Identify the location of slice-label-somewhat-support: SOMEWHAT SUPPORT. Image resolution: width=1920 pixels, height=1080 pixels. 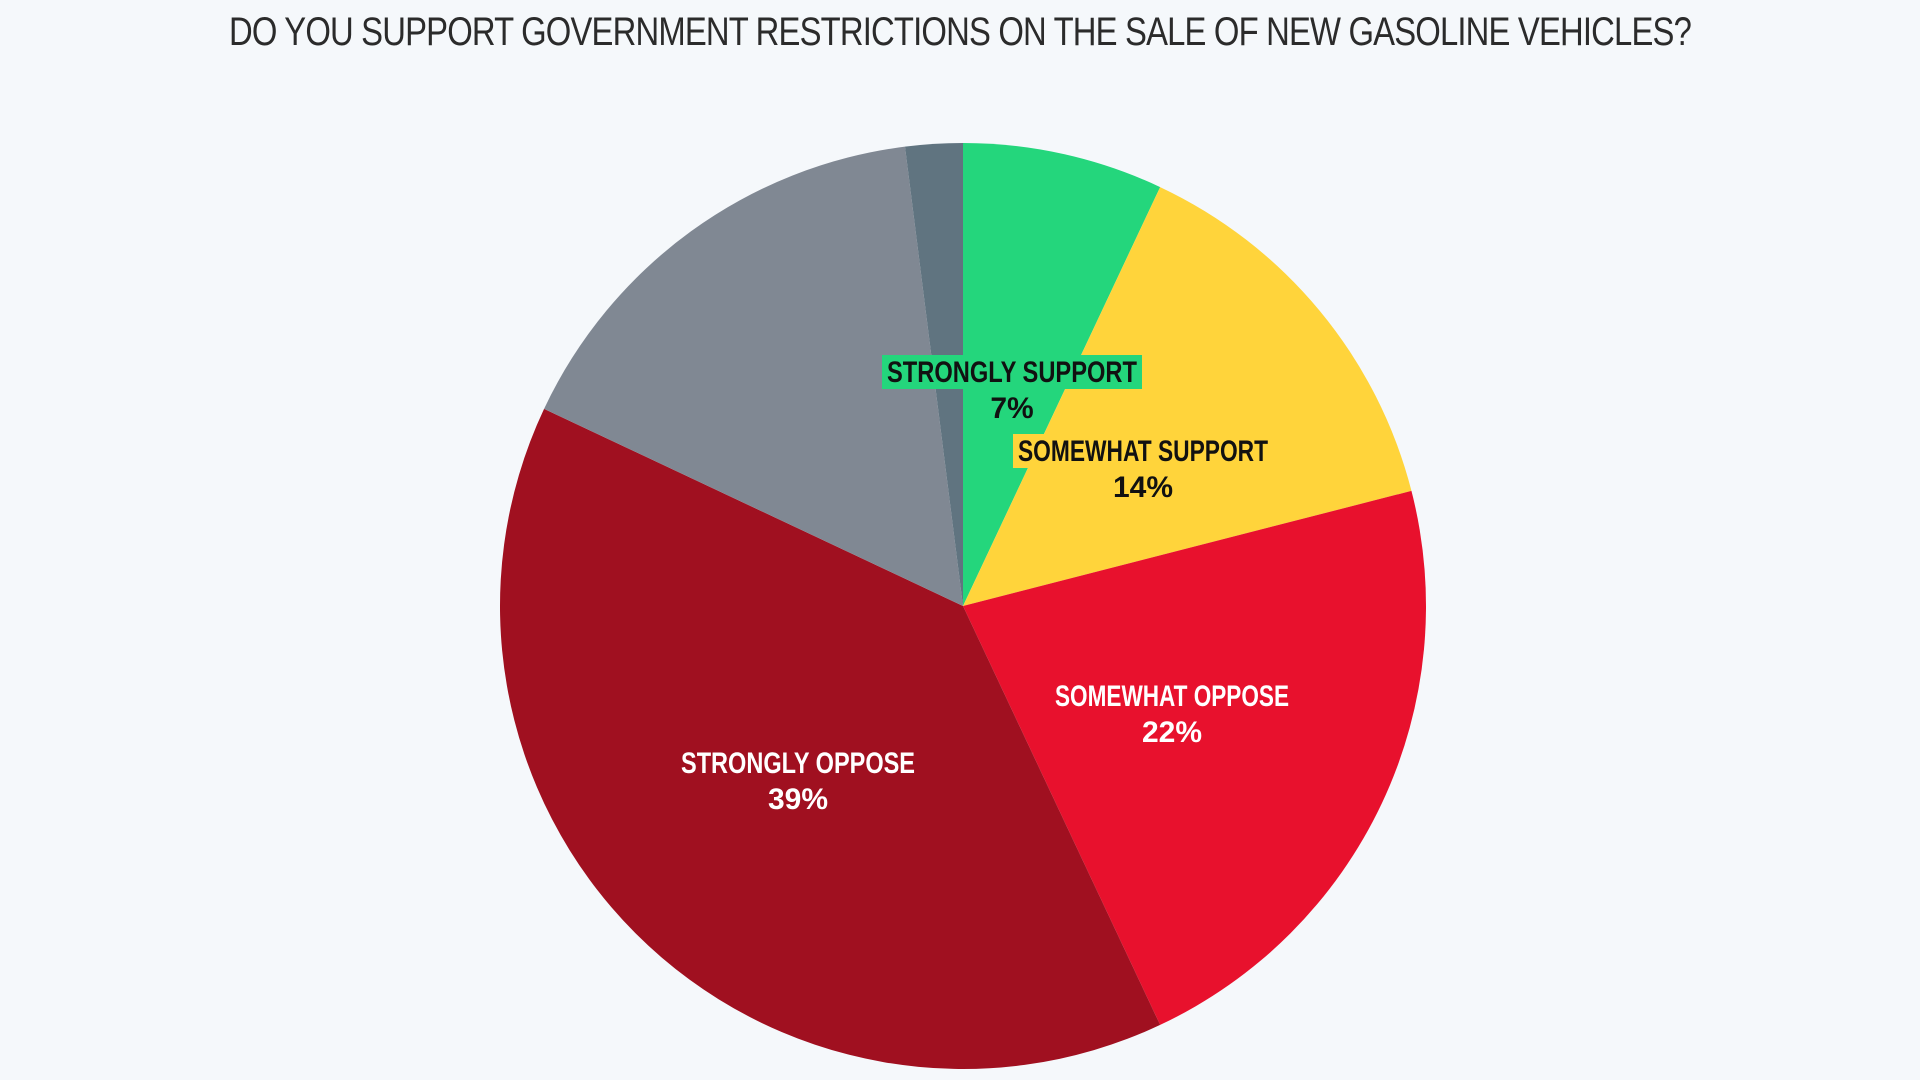
(1143, 451).